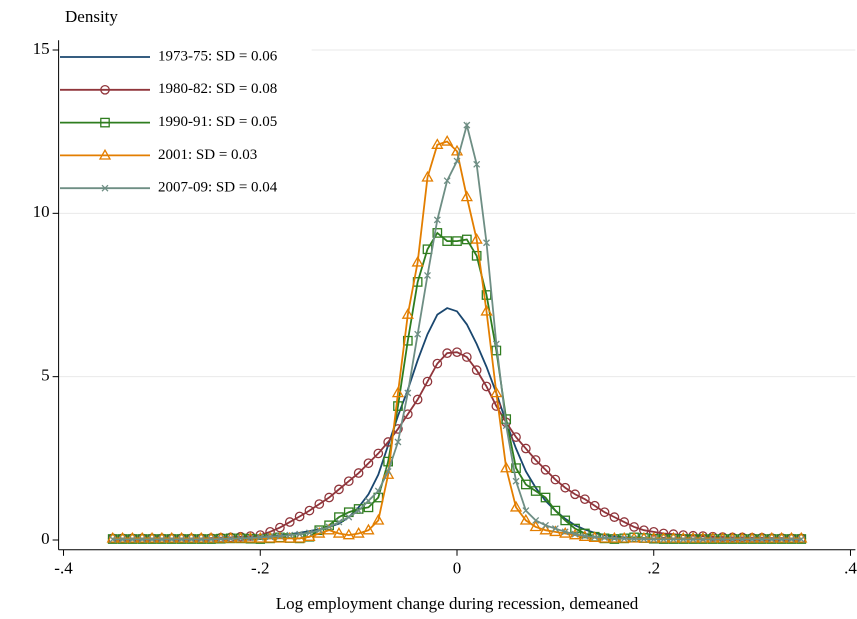 Image resolution: width=857 pixels, height=619 pixels. What do you see at coordinates (45, 538) in the screenshot?
I see `y-tick-label: 0` at bounding box center [45, 538].